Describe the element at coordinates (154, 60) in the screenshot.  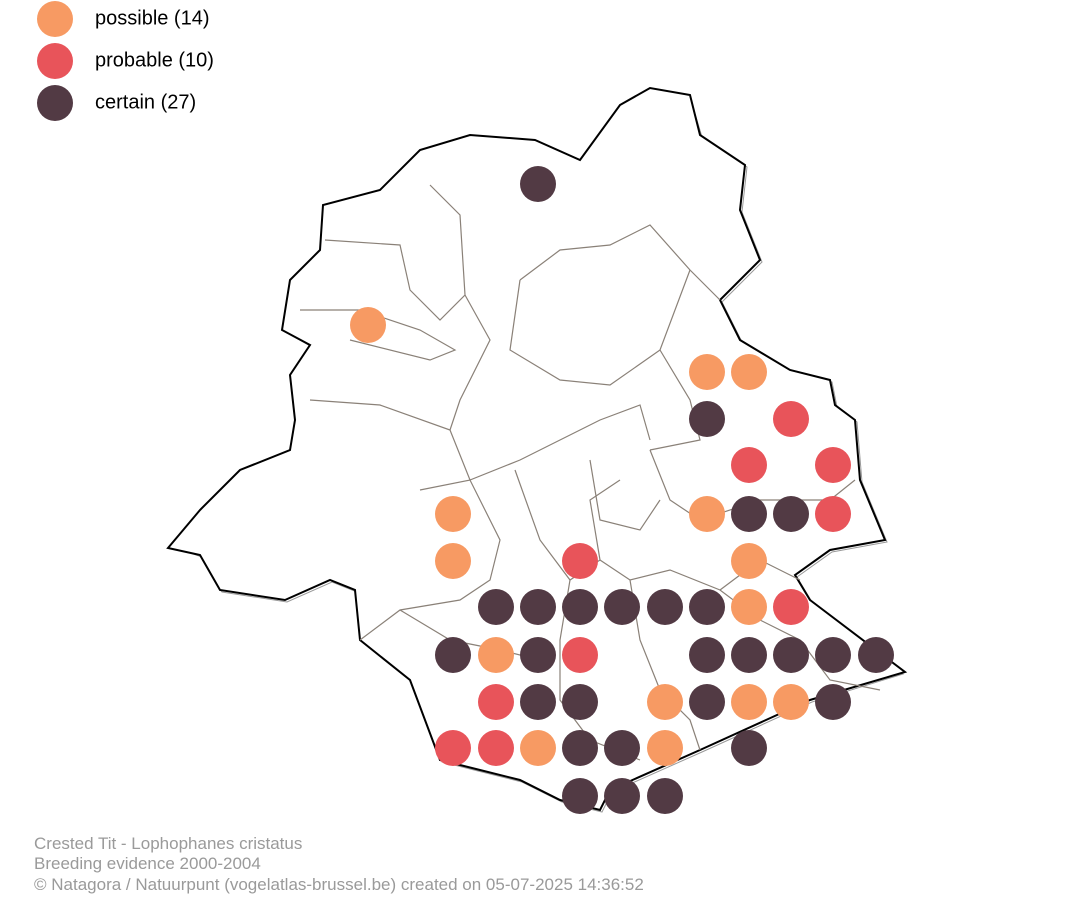
I see `legend-label: probable (10)` at that location.